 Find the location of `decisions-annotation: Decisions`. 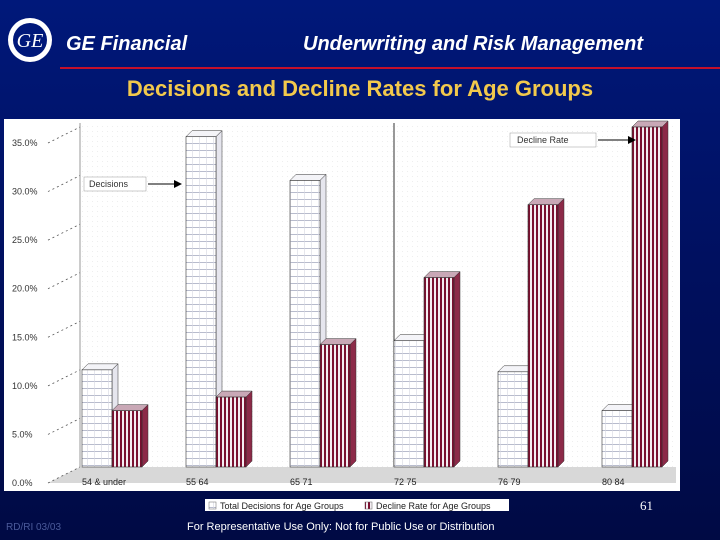

decisions-annotation: Decisions is located at coordinates (109, 184).